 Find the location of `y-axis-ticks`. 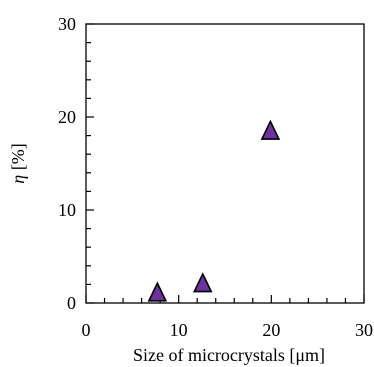

y-axis-ticks is located at coordinates (90, 163).